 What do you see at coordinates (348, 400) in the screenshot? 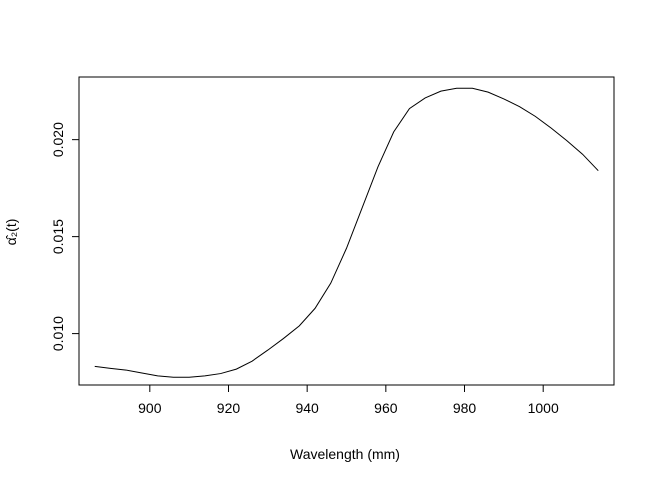
I see `x-axis: 900 920 940 960 980 1000` at bounding box center [348, 400].